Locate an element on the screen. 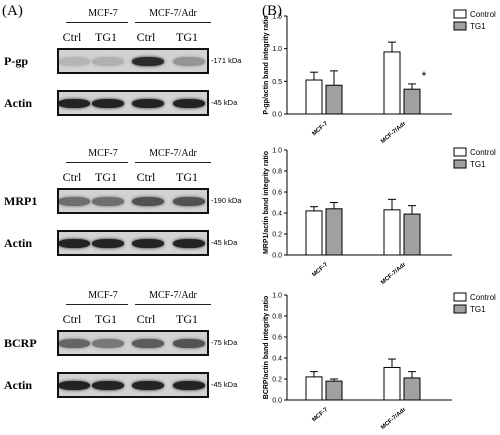  target-protein-label: BCRP is located at coordinates (20, 343).